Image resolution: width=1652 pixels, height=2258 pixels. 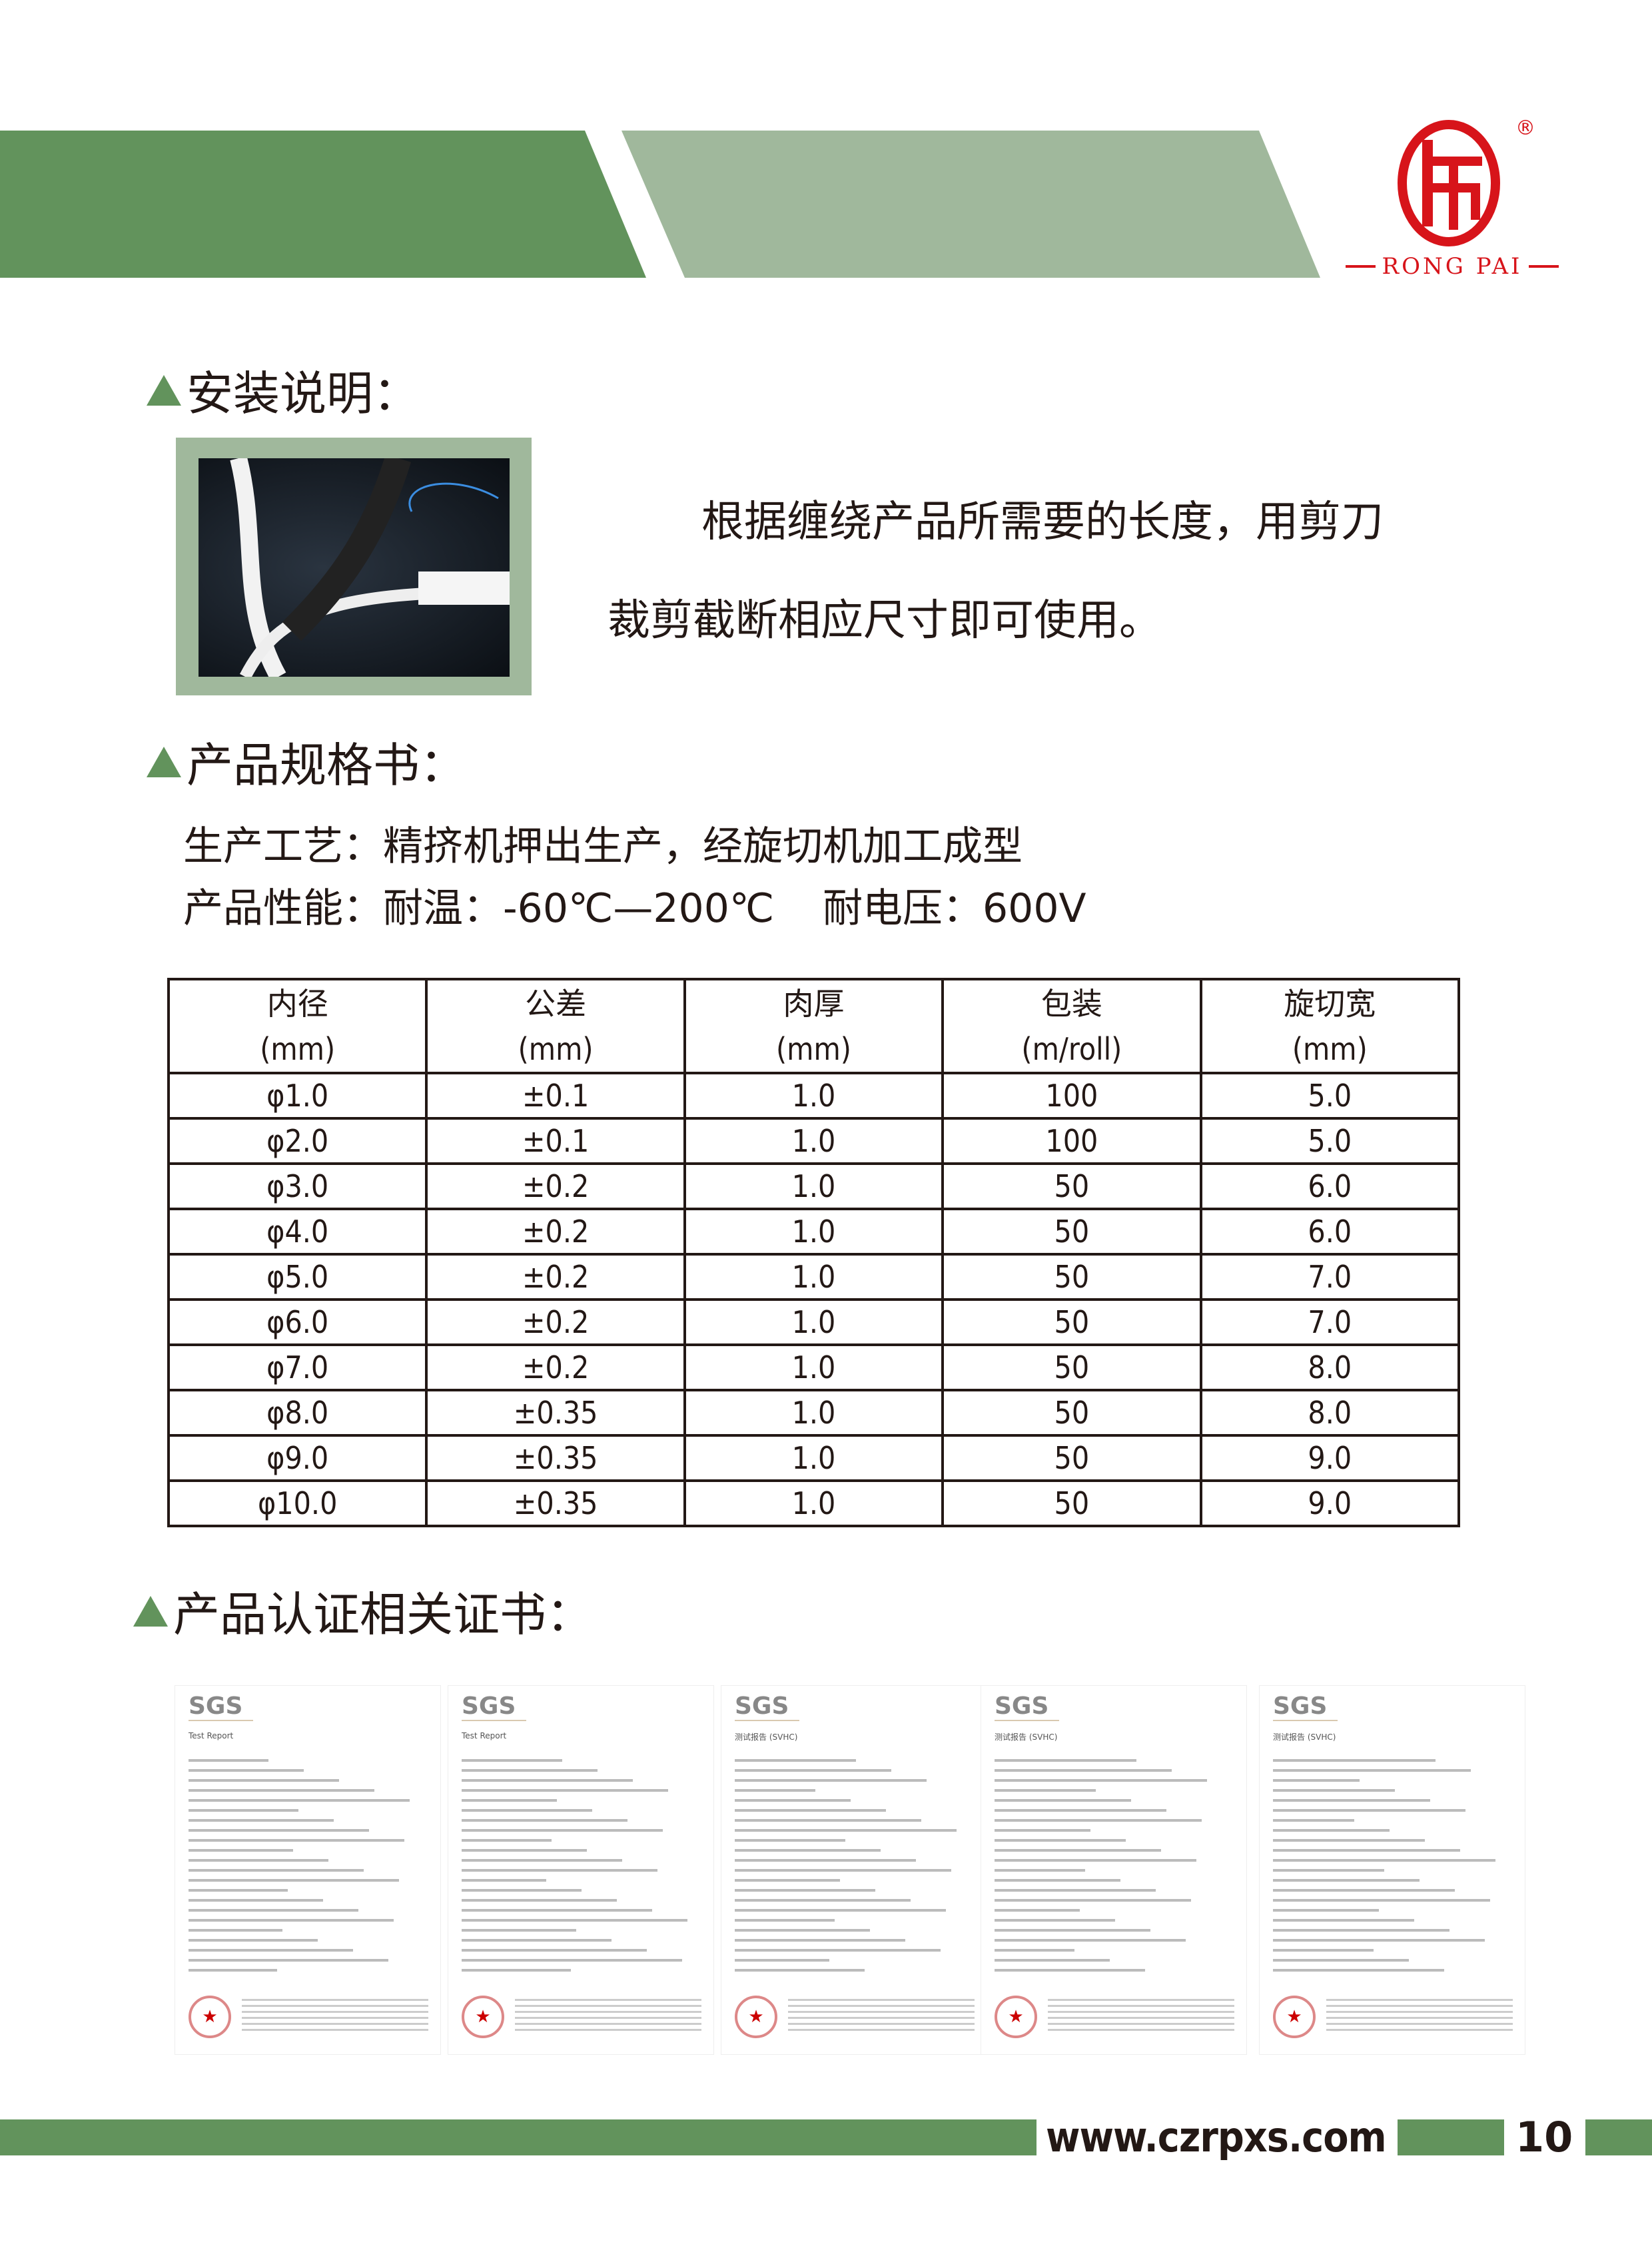 I want to click on table-row: φ5.0 ±0.2 1.0 50 7.0, so click(x=814, y=1277).